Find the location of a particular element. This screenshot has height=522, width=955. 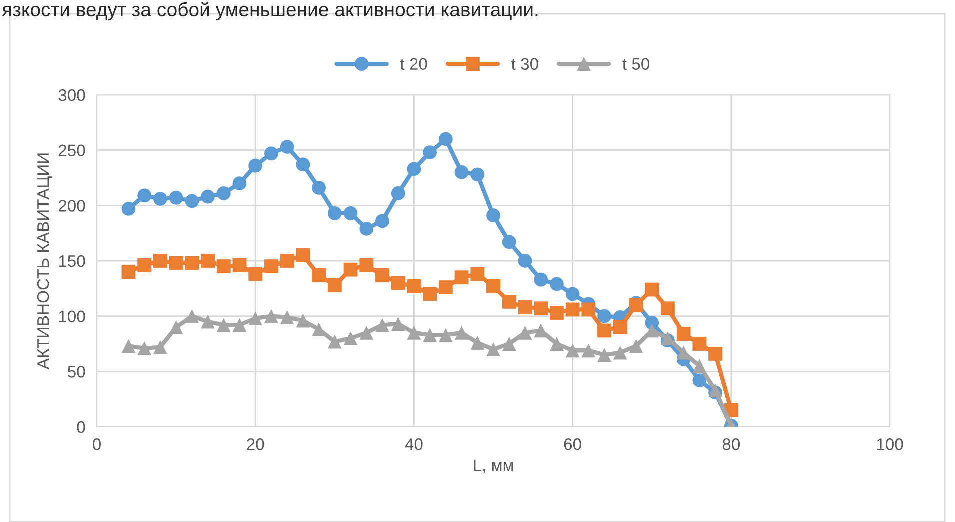

x-tick-label: 80 is located at coordinates (731, 444).